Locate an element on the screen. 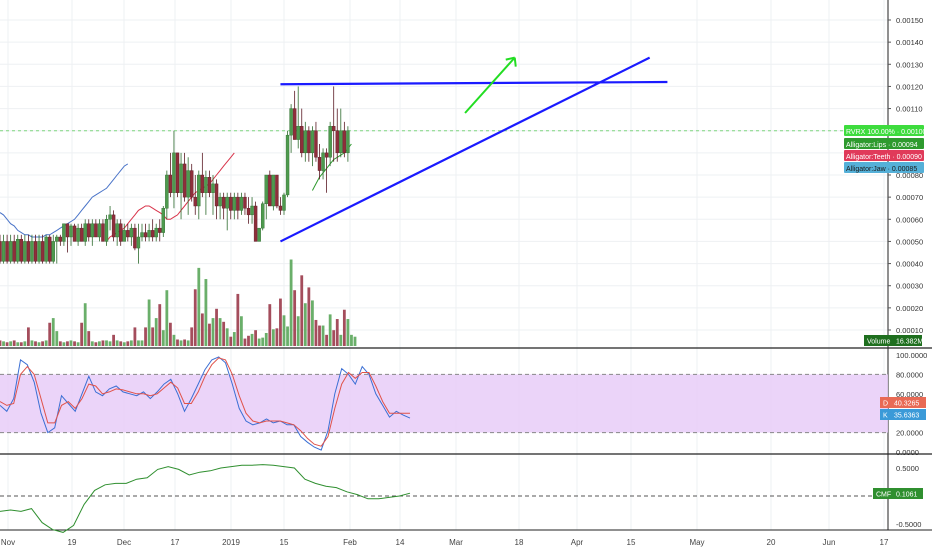  lips-badge is located at coordinates (884, 143).